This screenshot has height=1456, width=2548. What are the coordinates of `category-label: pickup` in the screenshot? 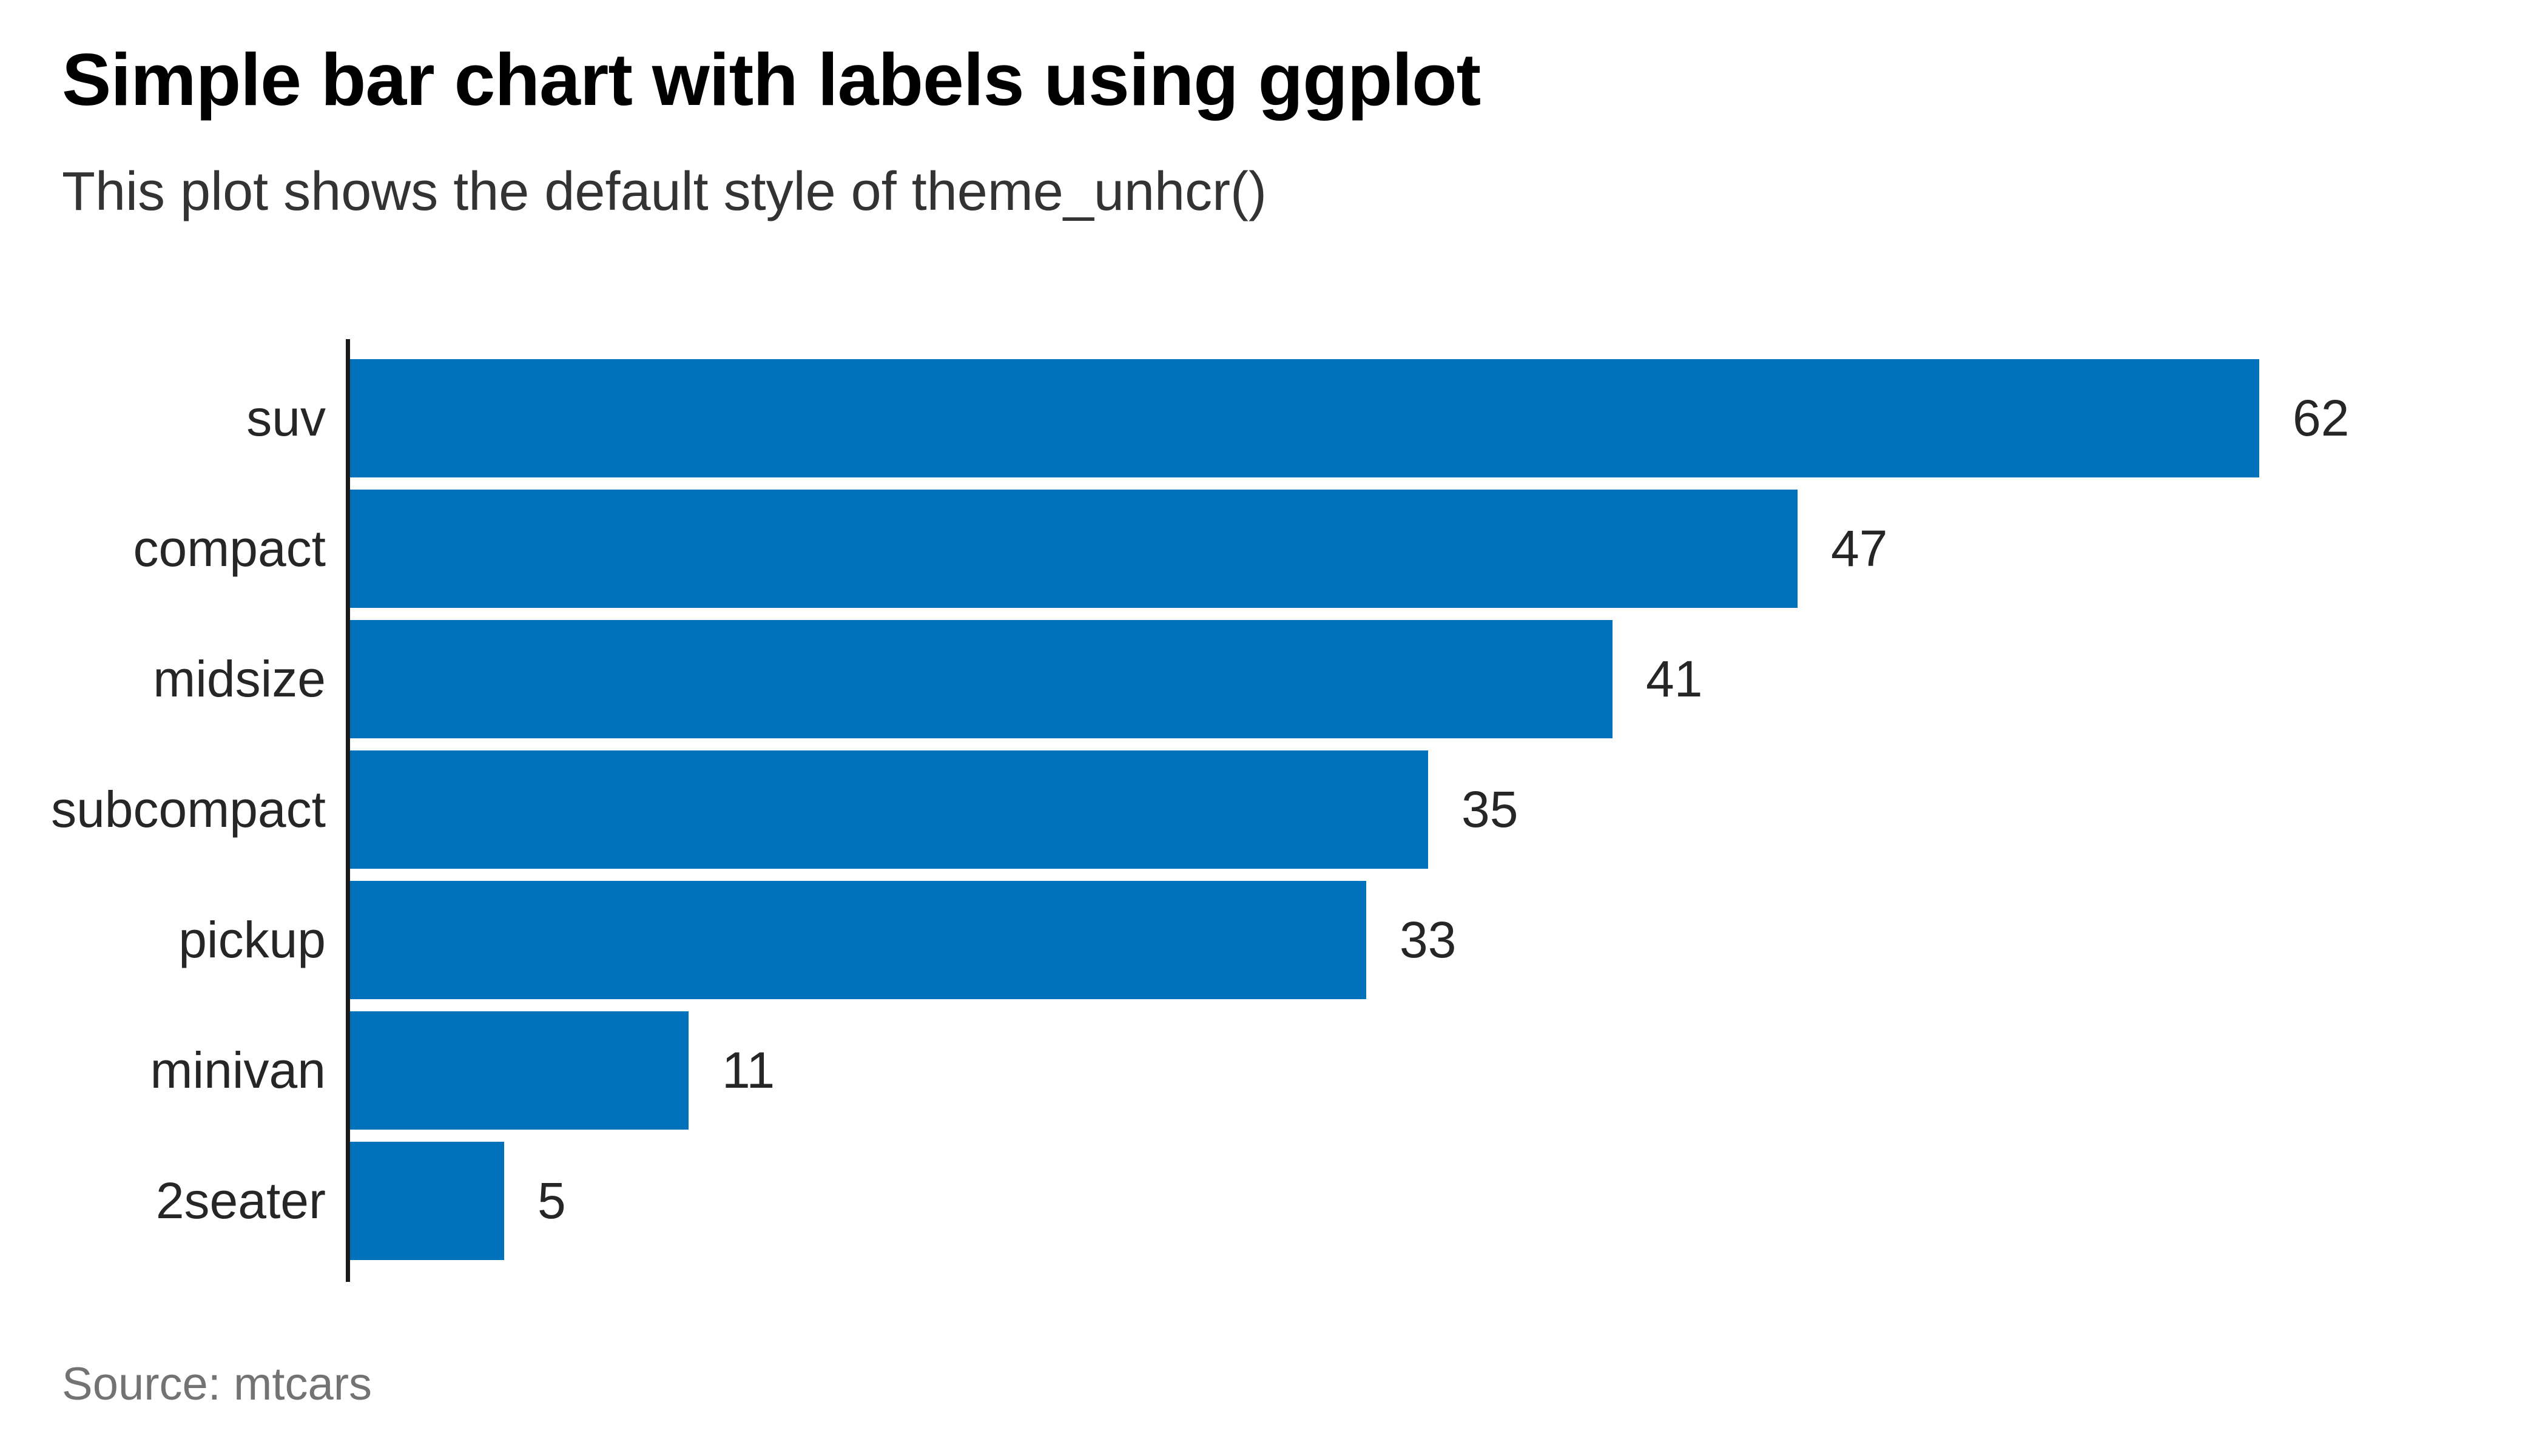 It's located at (252, 939).